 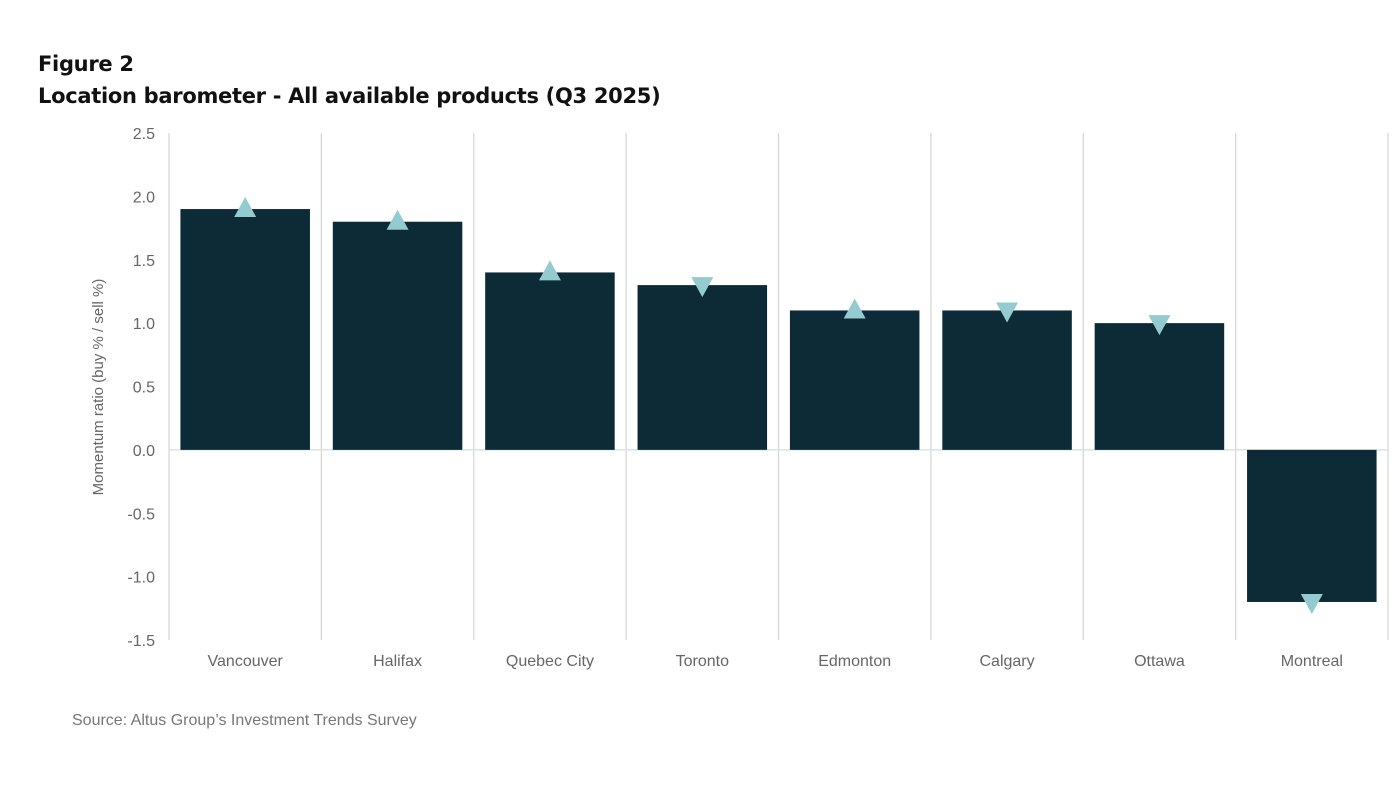 What do you see at coordinates (550, 361) in the screenshot?
I see `bar-quebec-city` at bounding box center [550, 361].